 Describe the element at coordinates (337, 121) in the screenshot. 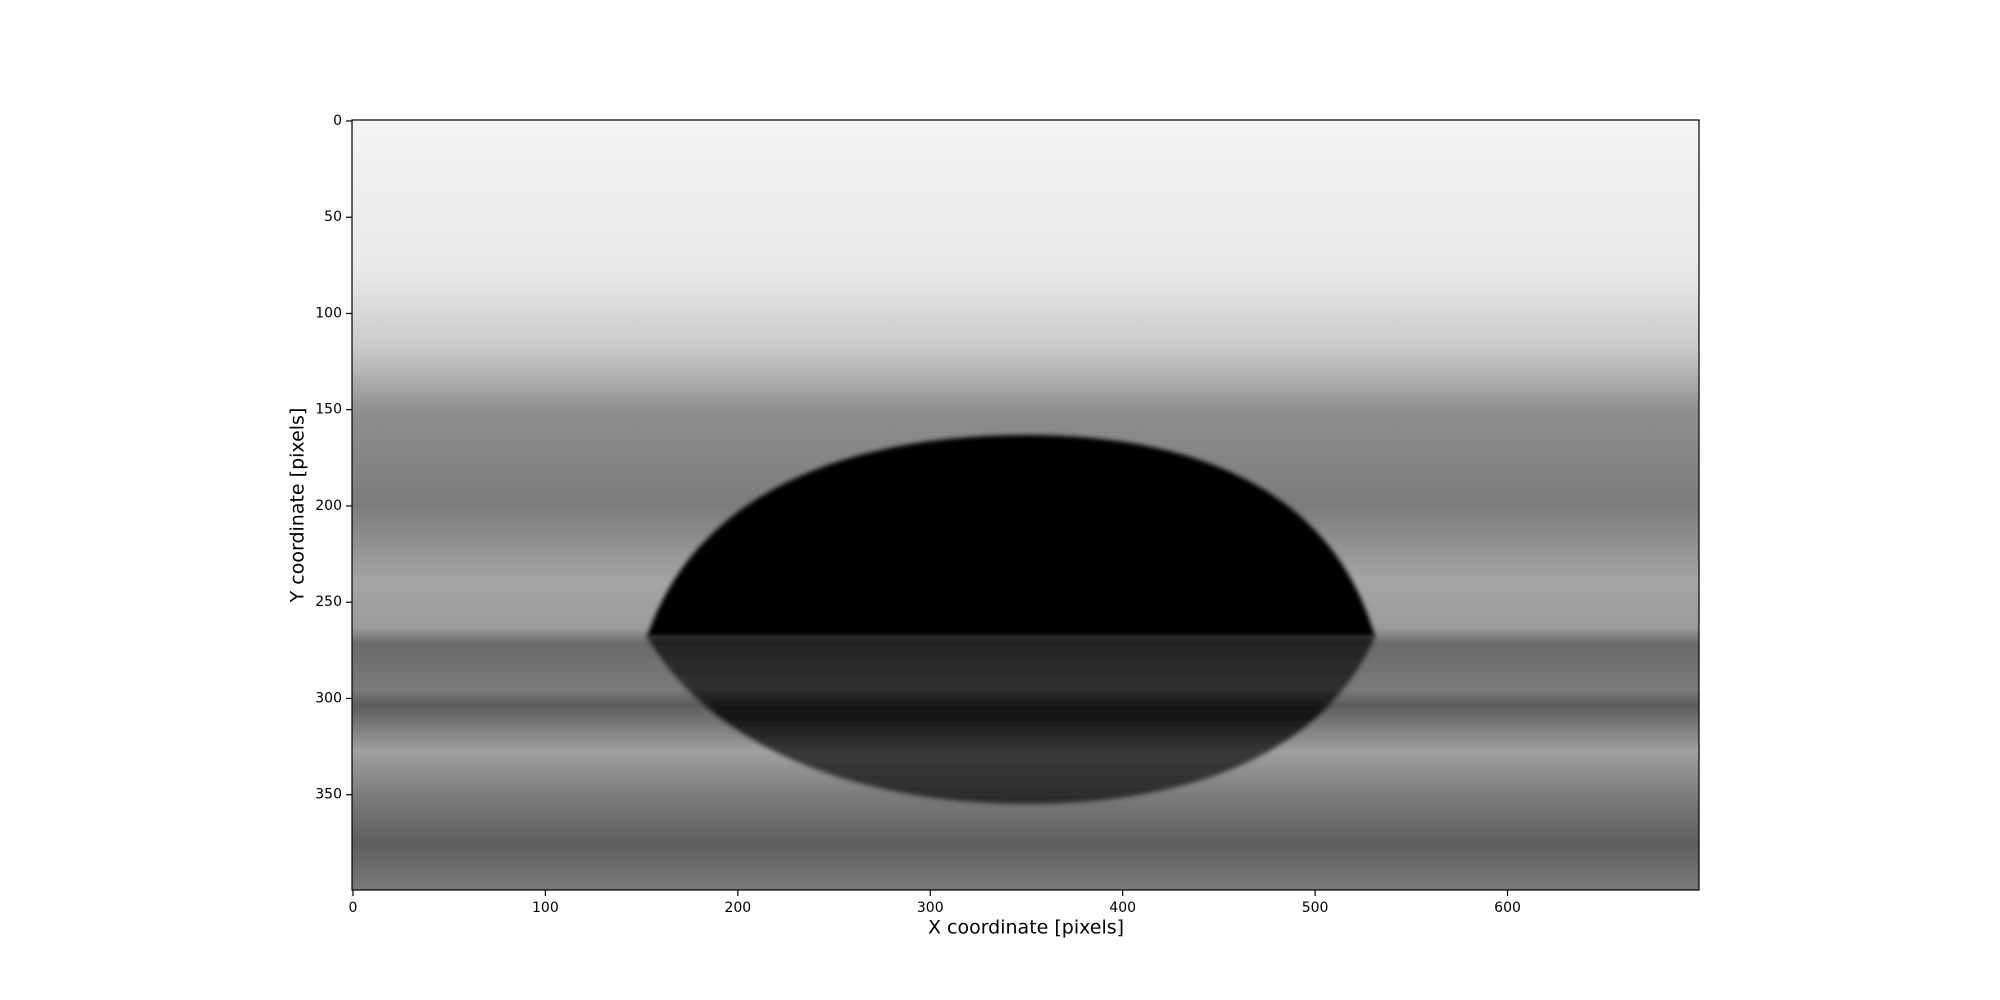

I see `y-tick-label: 0` at that location.